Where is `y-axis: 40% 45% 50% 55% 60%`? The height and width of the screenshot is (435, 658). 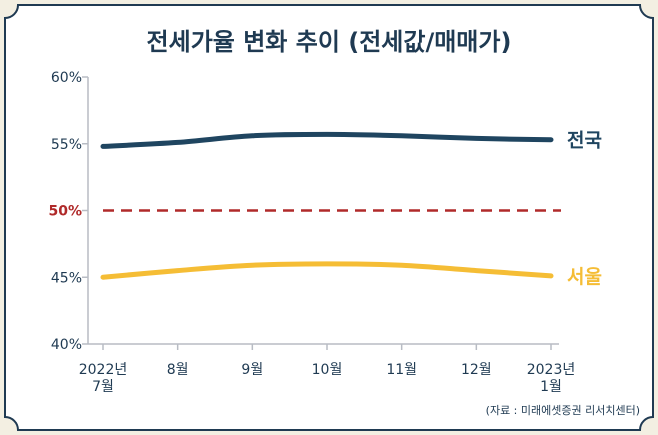 y-axis: 40% 45% 50% 55% 60% is located at coordinates (68, 211).